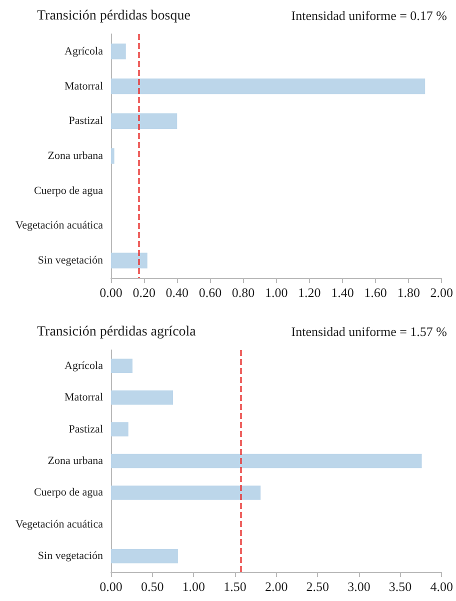 Image resolution: width=456 pixels, height=601 pixels. Describe the element at coordinates (144, 292) in the screenshot. I see `x-tick-label: 0.20` at that location.